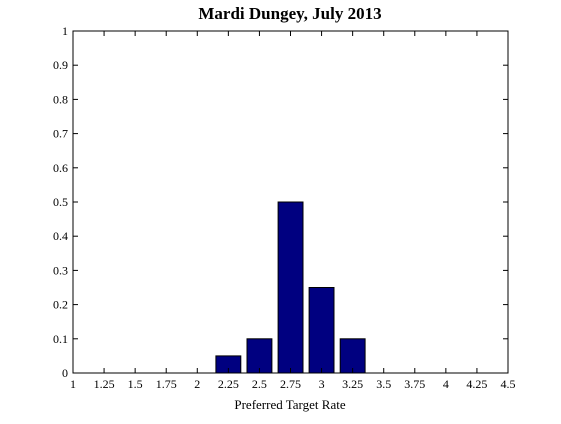 Image resolution: width=561 pixels, height=424 pixels. What do you see at coordinates (197, 384) in the screenshot?
I see `x-tick-label: 2` at bounding box center [197, 384].